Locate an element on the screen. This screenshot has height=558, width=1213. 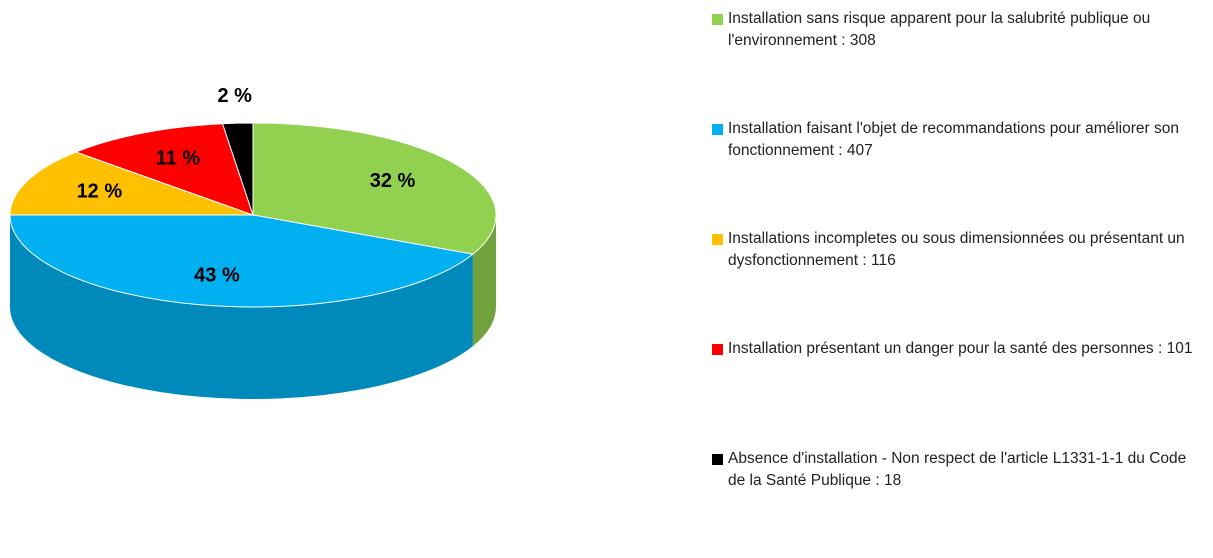
data-label: 11 % is located at coordinates (178, 159).